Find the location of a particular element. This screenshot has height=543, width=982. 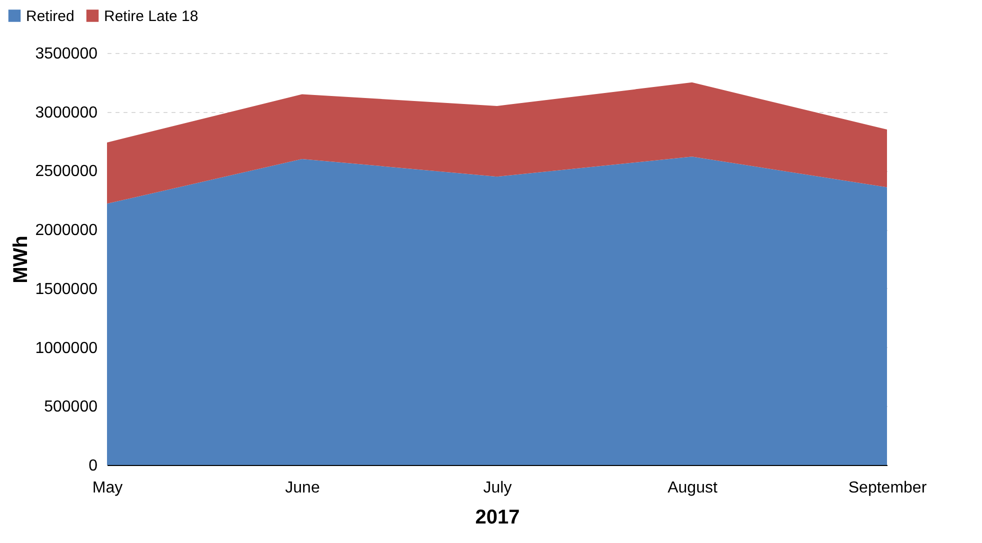

legend-label: Retire Late 18 is located at coordinates (151, 16).